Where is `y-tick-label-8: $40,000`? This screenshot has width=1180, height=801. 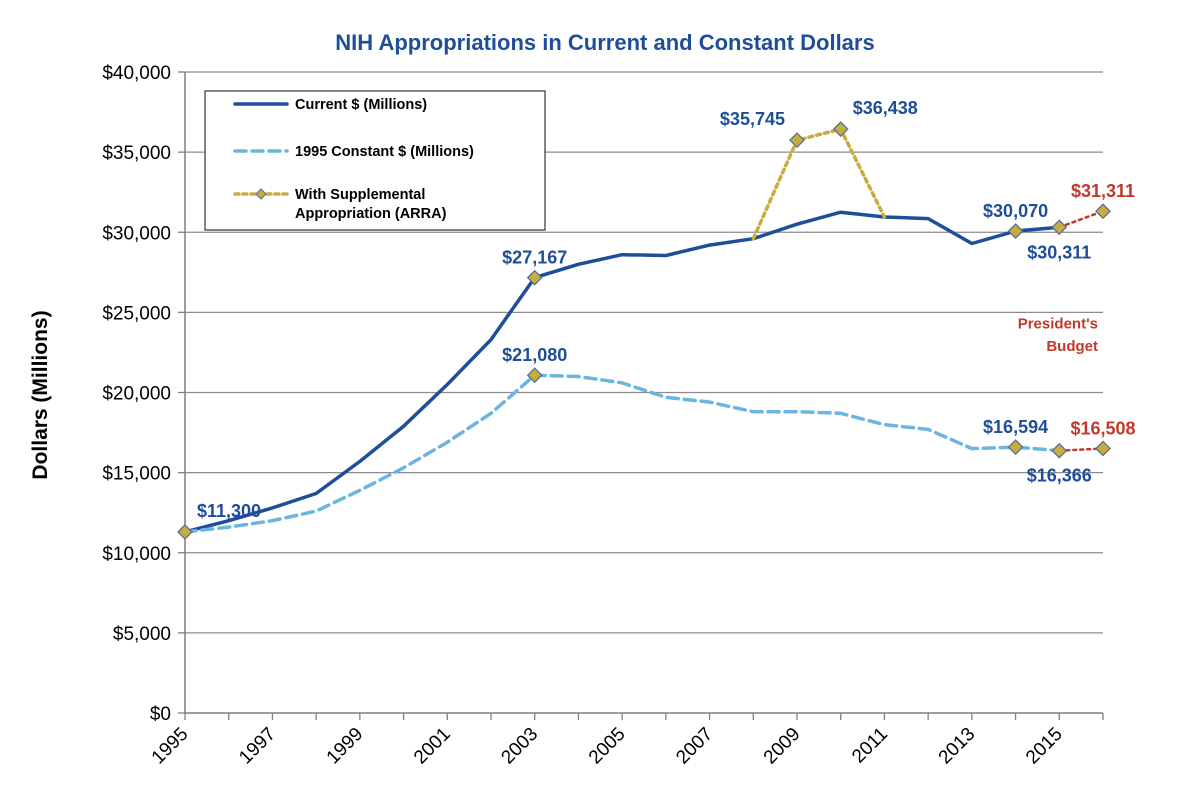 y-tick-label-8: $40,000 is located at coordinates (136, 73).